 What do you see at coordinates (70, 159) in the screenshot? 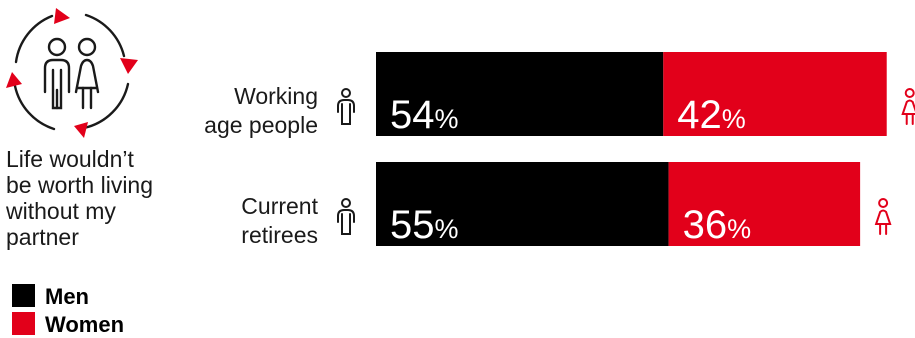
I see `statement-line: Life wouldn’t` at bounding box center [70, 159].